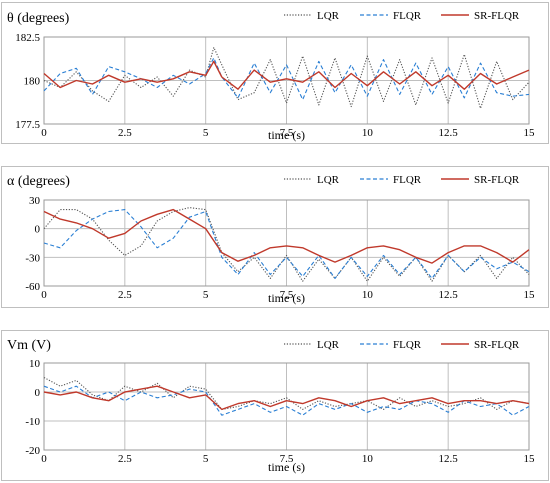 This screenshot has height=483, width=550. Describe the element at coordinates (32, 258) in the screenshot. I see `y-tick-label: -30` at that location.